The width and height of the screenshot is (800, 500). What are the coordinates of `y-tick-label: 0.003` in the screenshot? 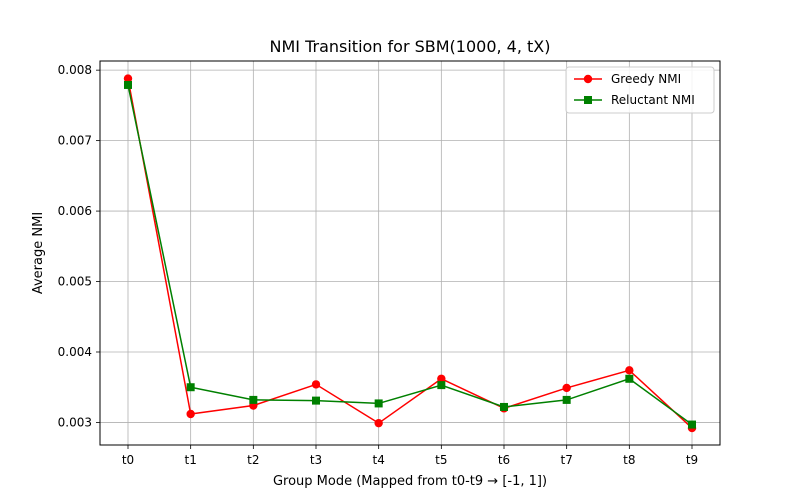 It's located at (75, 422).